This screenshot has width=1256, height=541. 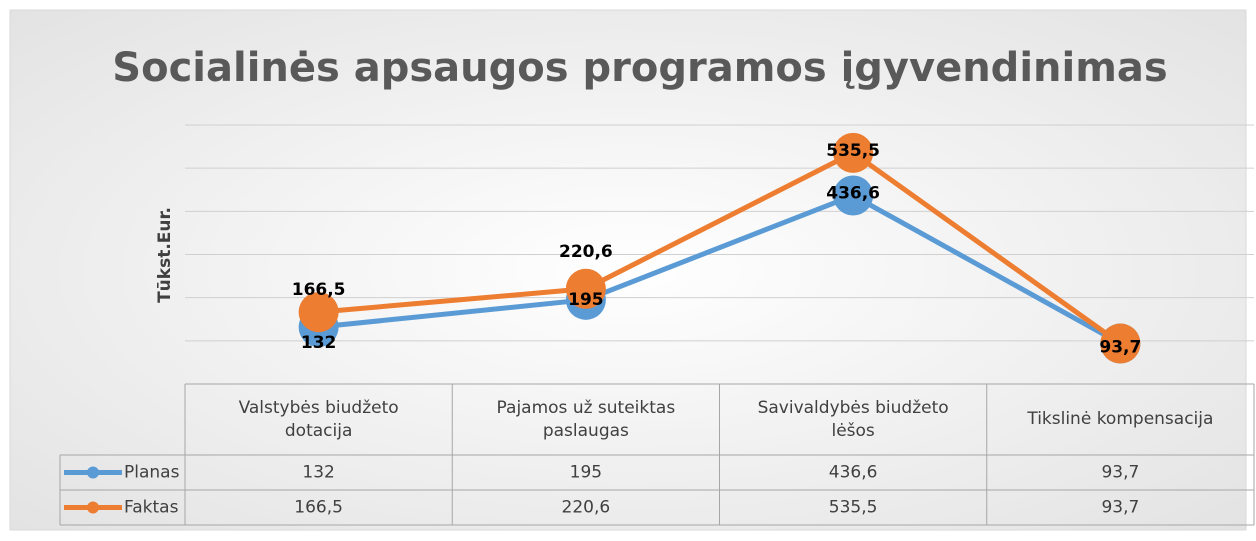 I want to click on data-label: 436,6, so click(x=853, y=194).